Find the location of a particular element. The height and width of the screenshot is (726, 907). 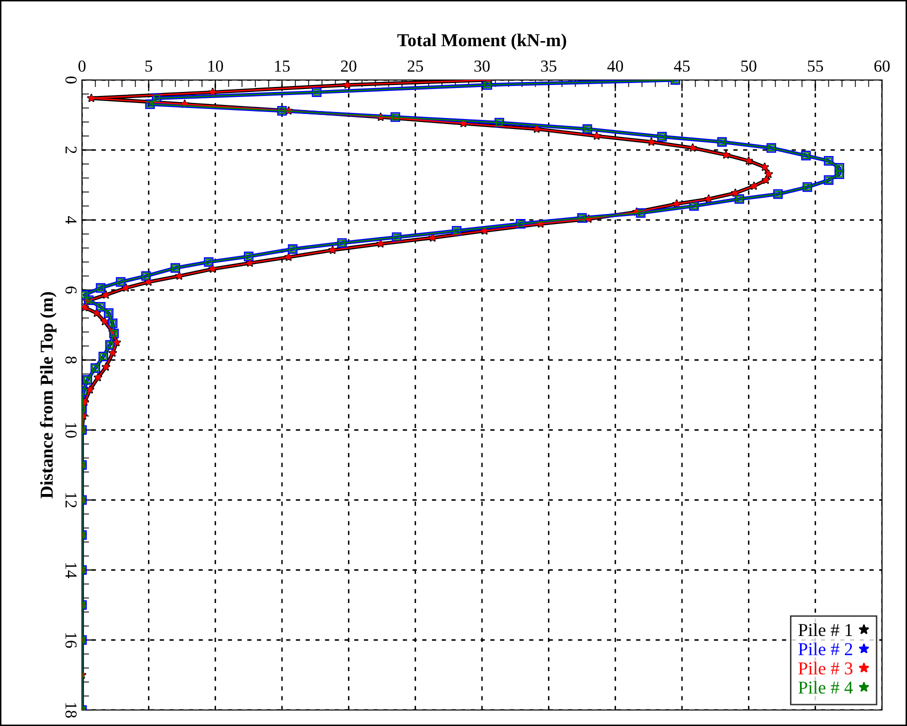

x-tick-label: 25 is located at coordinates (416, 66).